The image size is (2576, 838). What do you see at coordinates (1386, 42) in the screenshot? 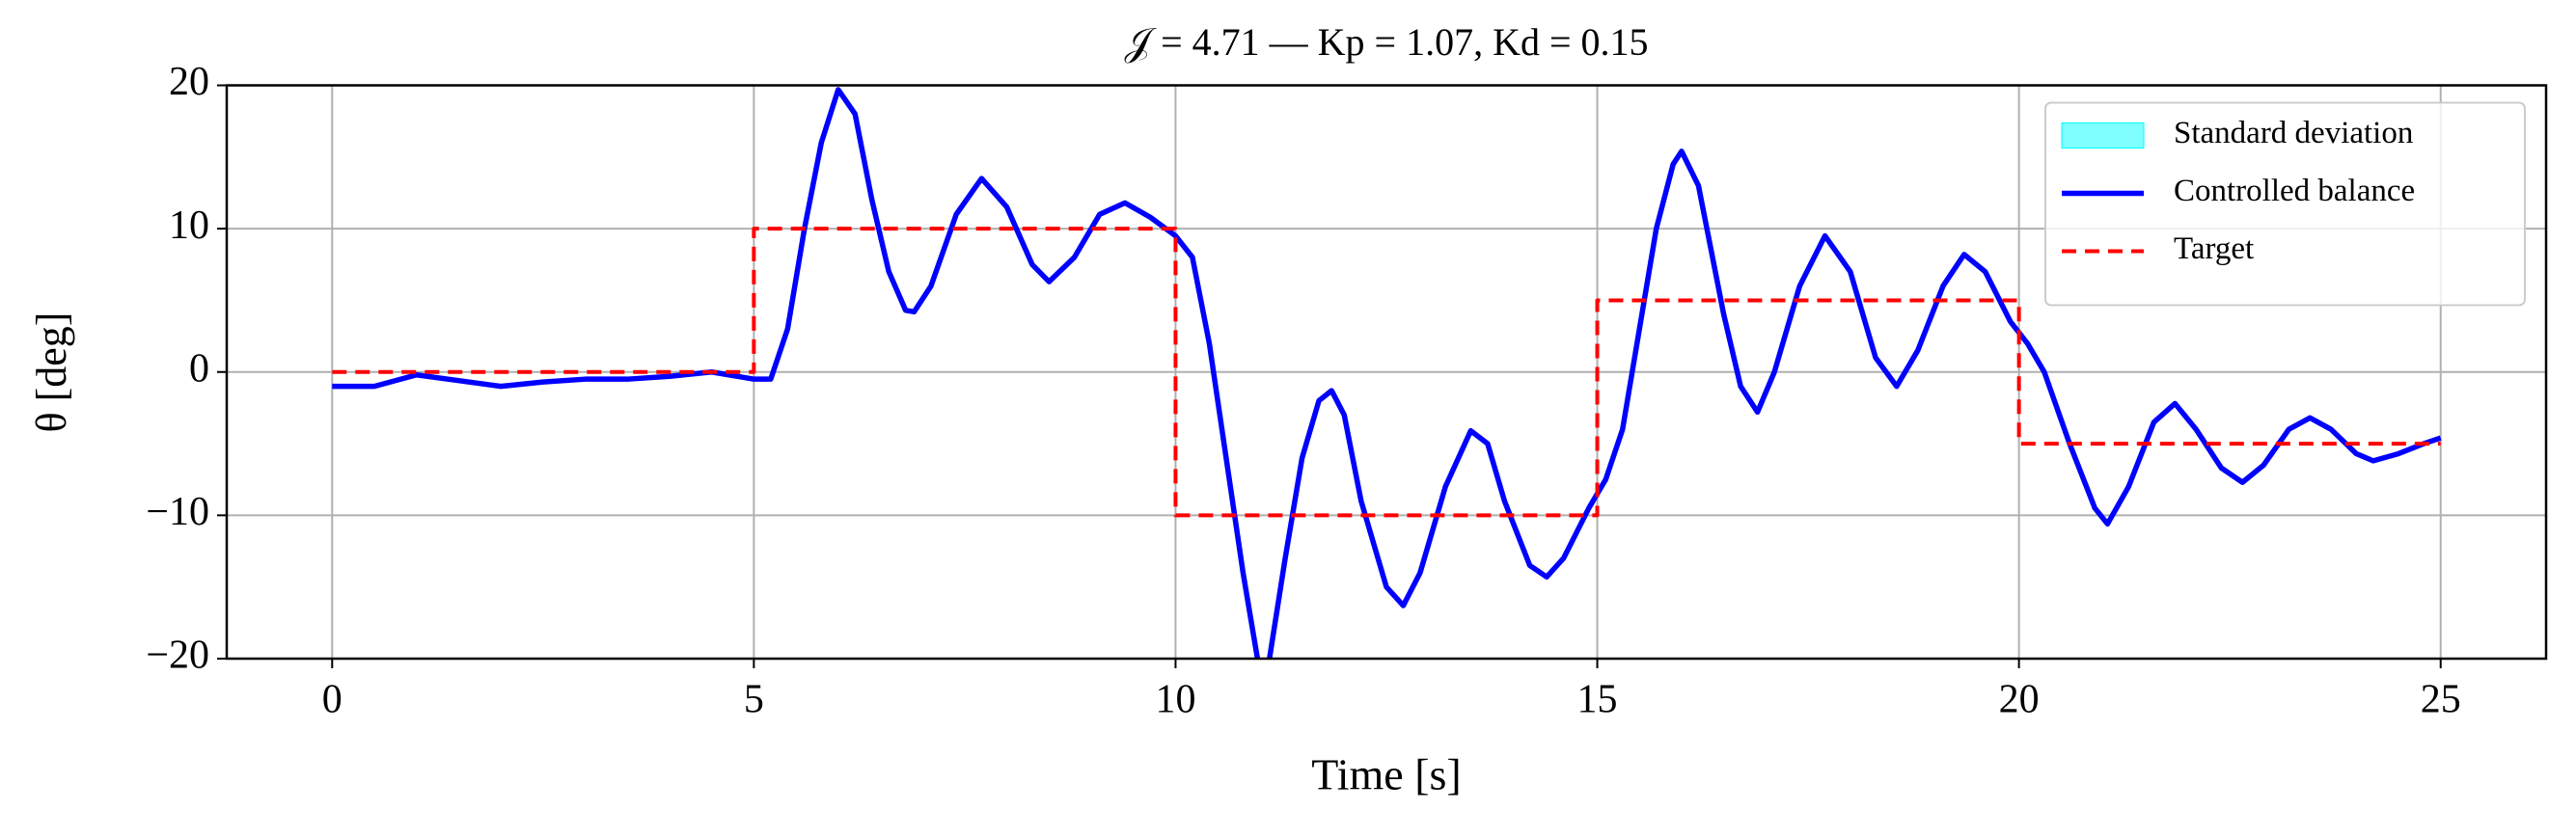
I see `chart-title: 𝒥 = 4.71 — Kp = 1.07, Kd = 0.15` at bounding box center [1386, 42].